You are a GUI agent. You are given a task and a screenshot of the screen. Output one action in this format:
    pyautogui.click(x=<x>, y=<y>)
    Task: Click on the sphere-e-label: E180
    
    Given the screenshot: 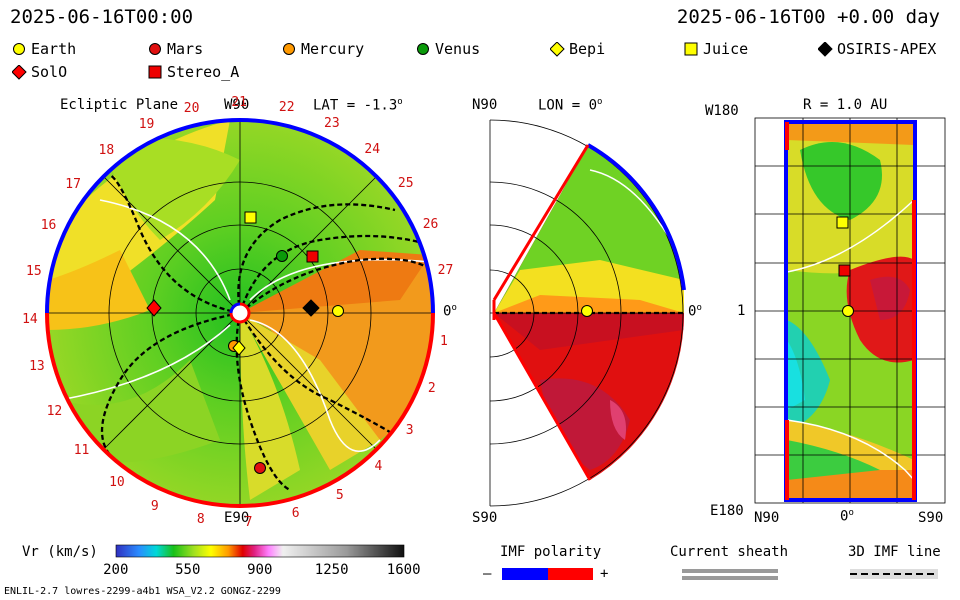 What is the action you would take?
    pyautogui.click(x=727, y=511)
    